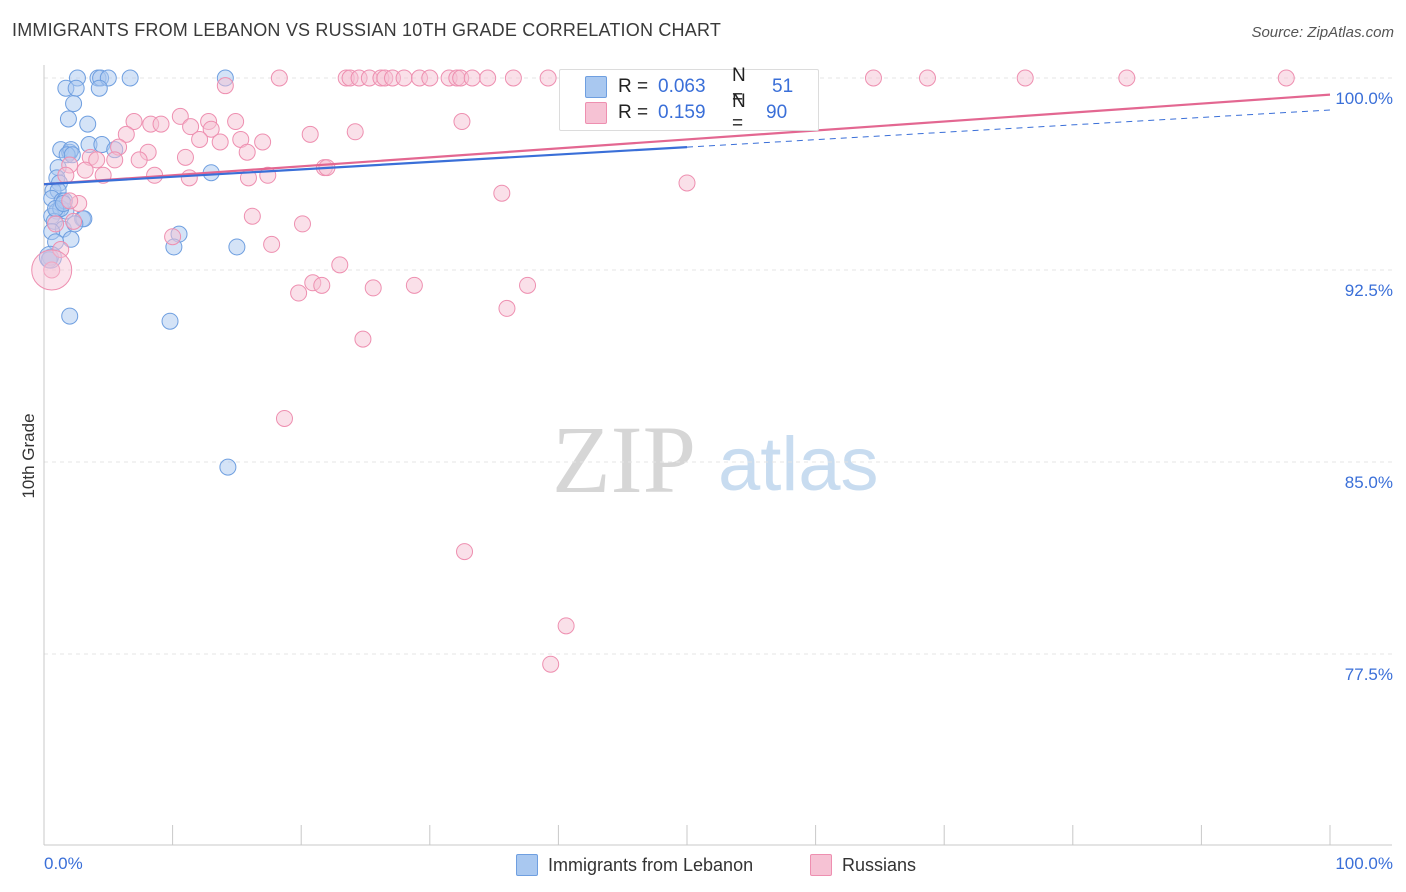 This screenshot has width=1406, height=892. I want to click on bottom-legend-label-lebanon: Immigrants from Lebanon, so click(651, 864).